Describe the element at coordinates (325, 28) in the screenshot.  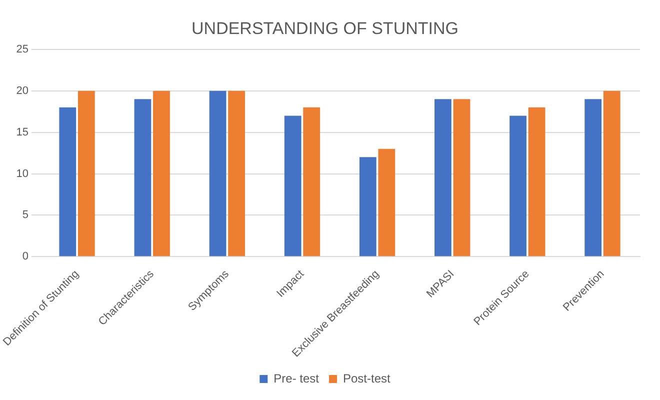
I see `chart-title: UNDERSTANDING OF STUNTING` at that location.